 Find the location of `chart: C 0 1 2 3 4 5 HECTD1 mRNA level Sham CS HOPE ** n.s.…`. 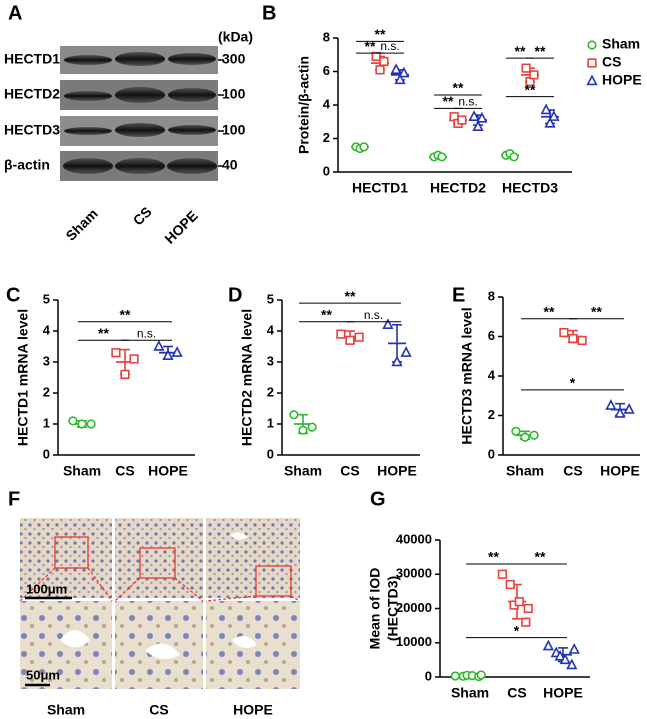

chart: C 0 1 2 3 4 5 HECTD1 mRNA level Sham CS HOPE ** n.s.… is located at coordinates (100, 381).